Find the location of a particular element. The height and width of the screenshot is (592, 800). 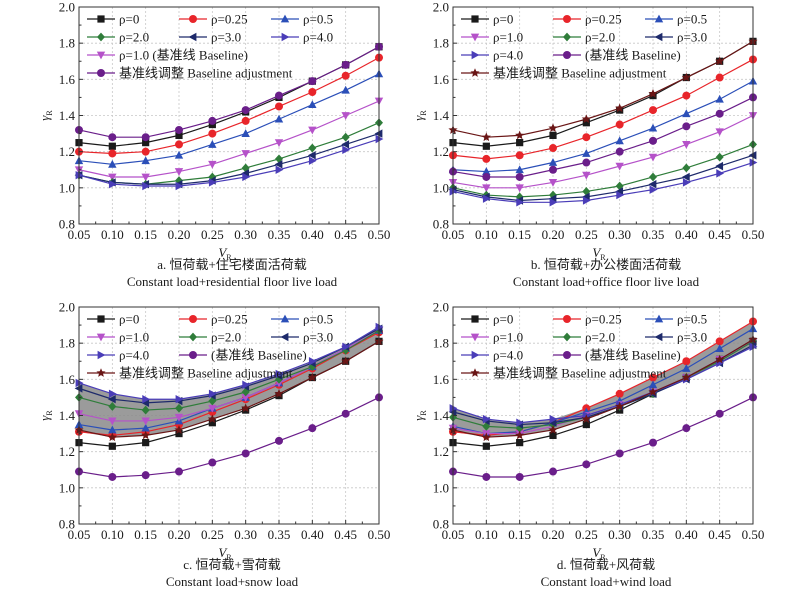

legend-label: ρ=1.0 is located at coordinates (508, 337).